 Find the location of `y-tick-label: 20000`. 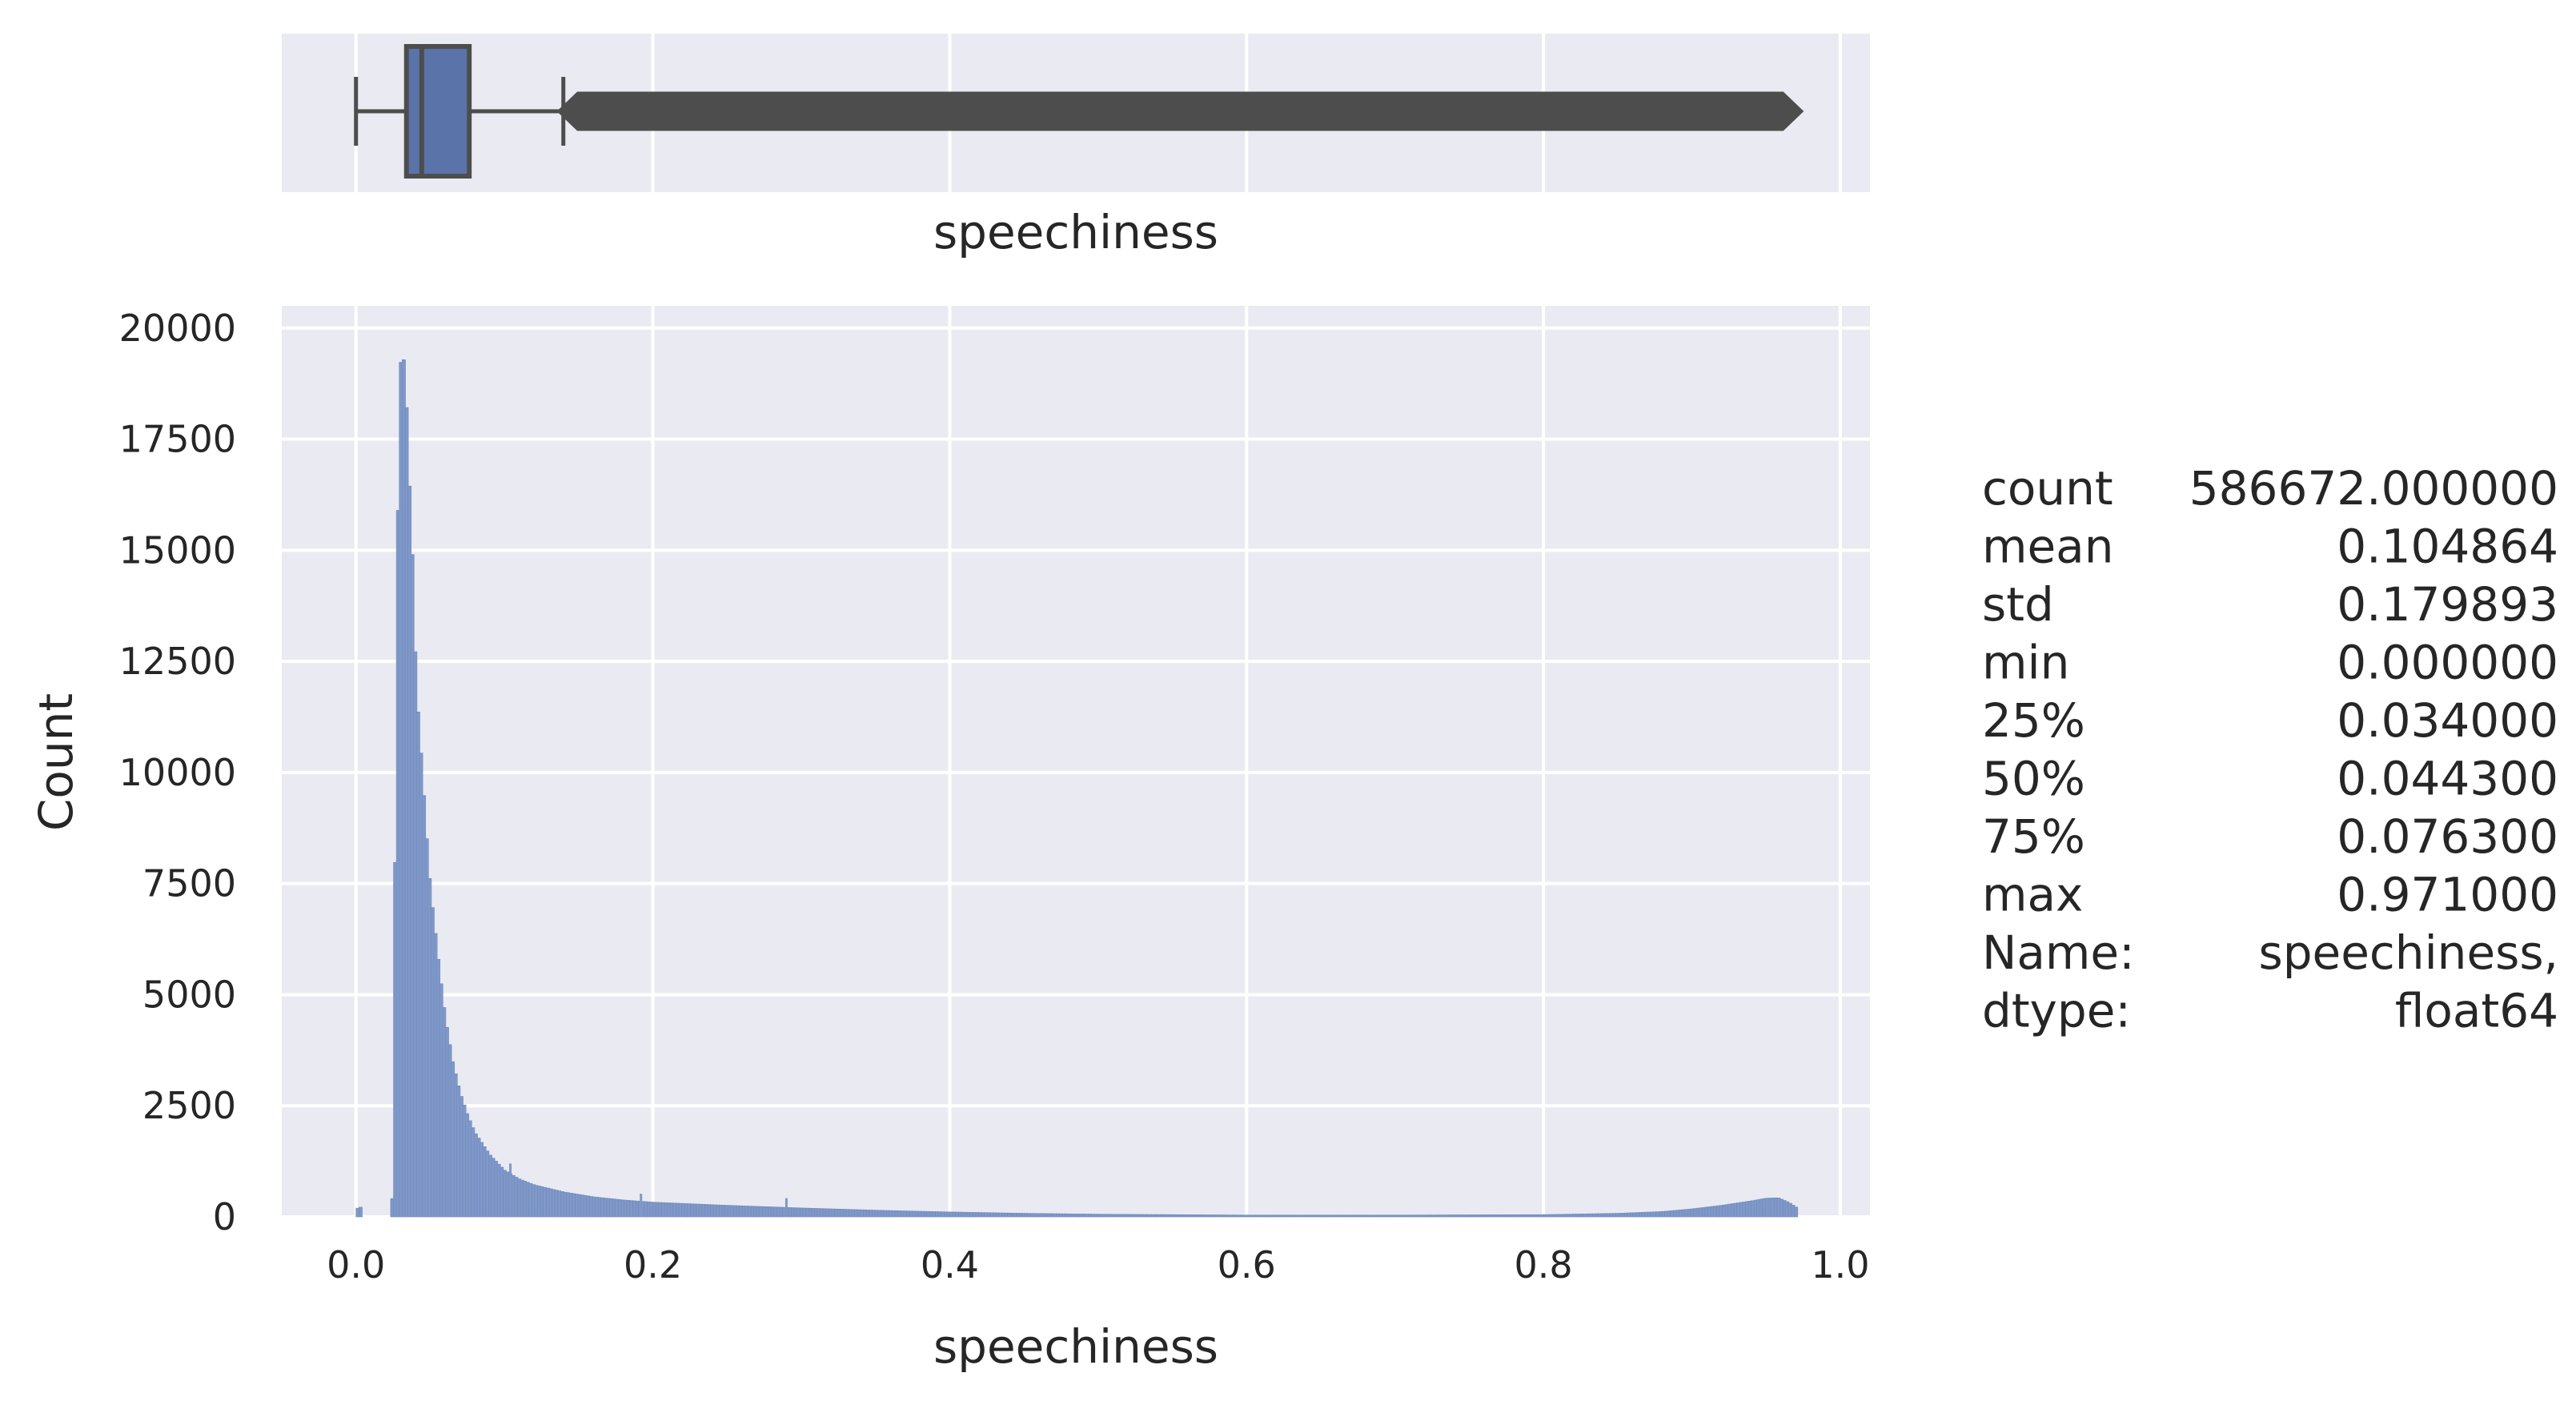

y-tick-label: 20000 is located at coordinates (178, 328).